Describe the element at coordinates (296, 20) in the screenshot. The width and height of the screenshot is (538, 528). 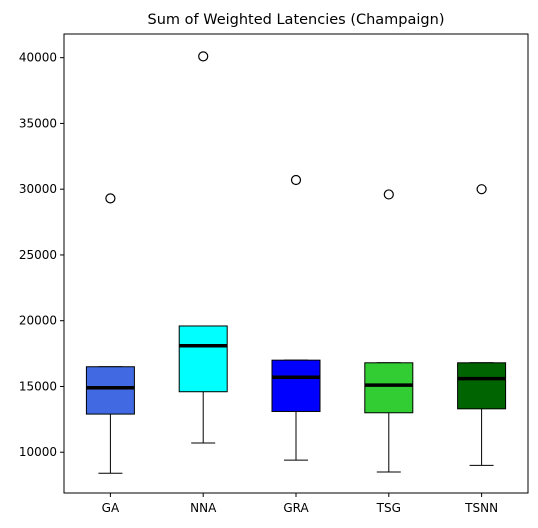
I see `chart-title: Sum of Weighted Latencies (Champaign)` at that location.